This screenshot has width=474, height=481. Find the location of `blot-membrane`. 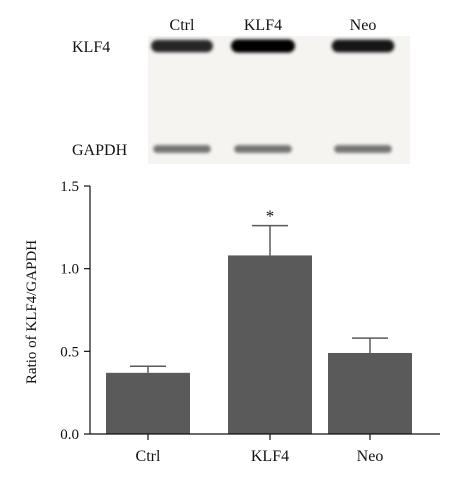

blot-membrane is located at coordinates (279, 100).